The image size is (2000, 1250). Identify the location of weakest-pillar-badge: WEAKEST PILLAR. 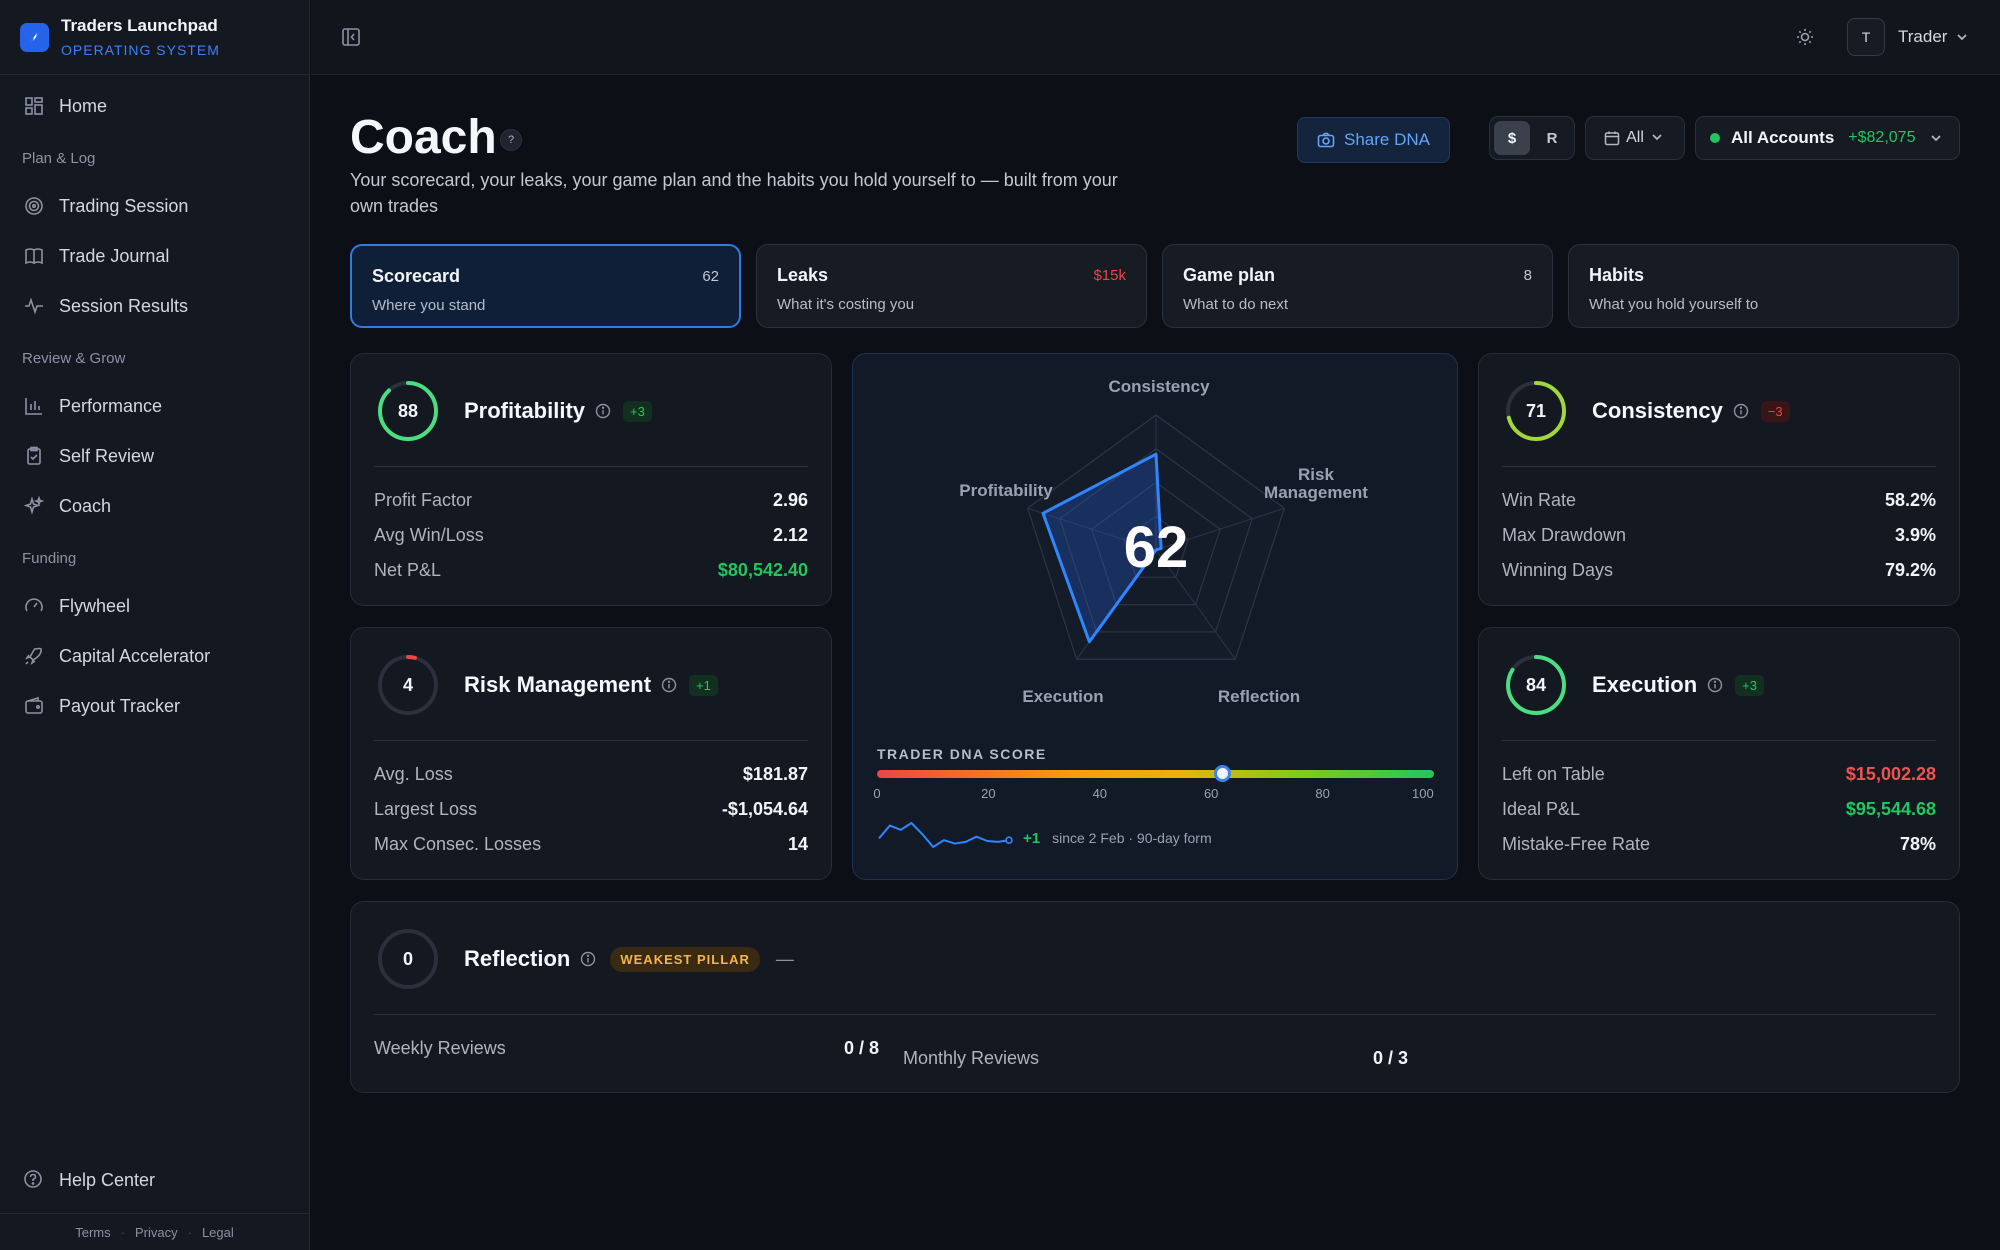
(685, 959).